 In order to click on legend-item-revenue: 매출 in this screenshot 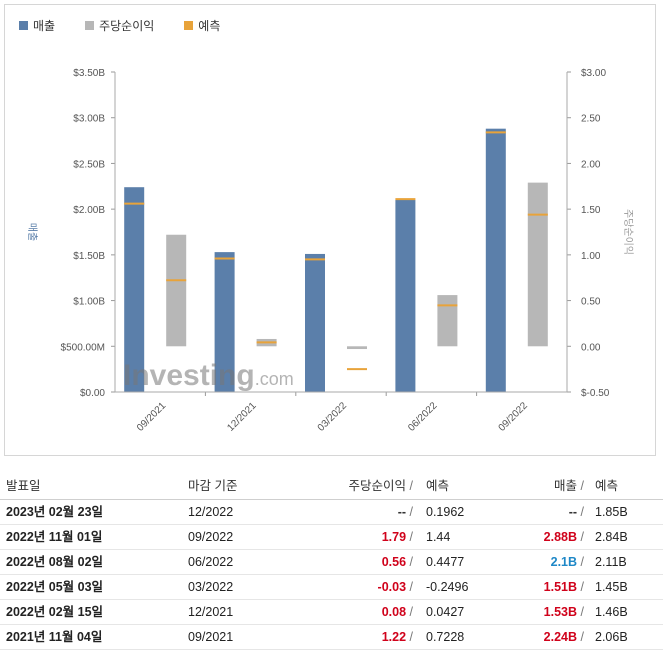, I will do `click(37, 25)`.